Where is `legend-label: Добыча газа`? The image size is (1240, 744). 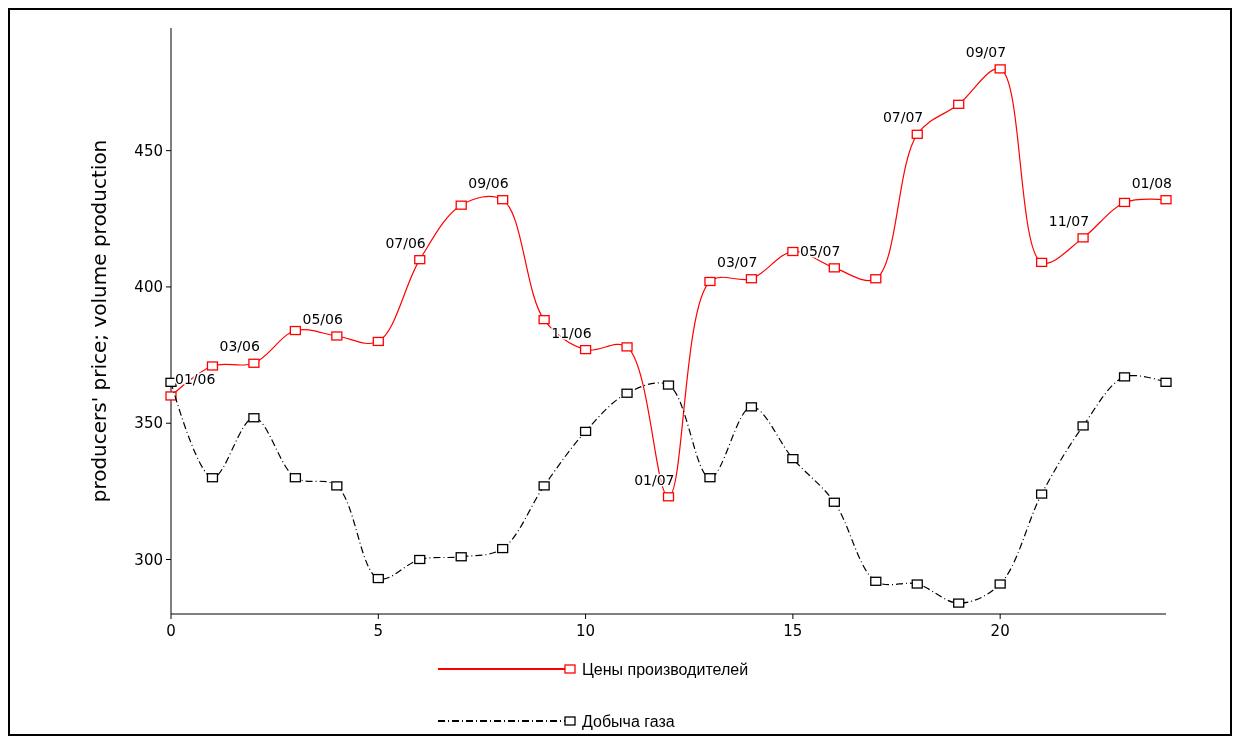
legend-label: Добыча газа is located at coordinates (628, 721).